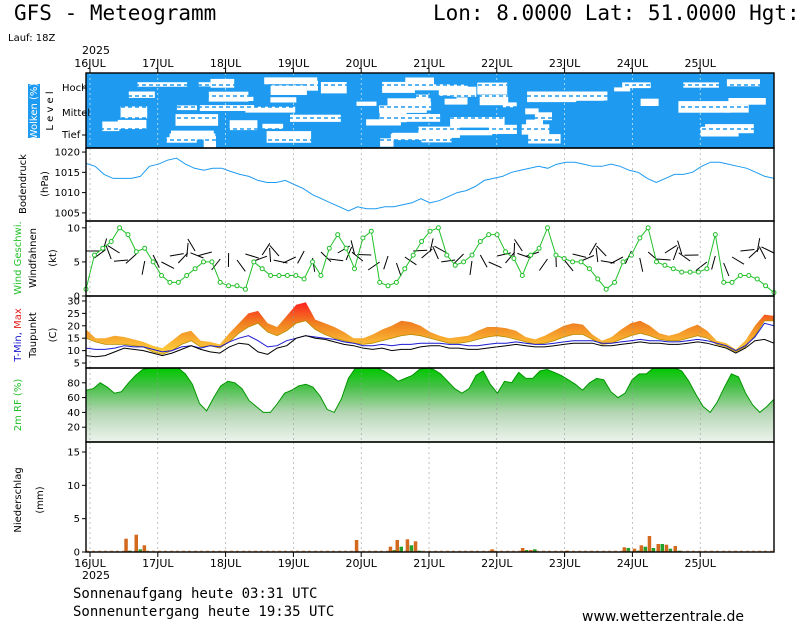 The width and height of the screenshot is (800, 625). I want to click on t-min-line, so click(430, 337).